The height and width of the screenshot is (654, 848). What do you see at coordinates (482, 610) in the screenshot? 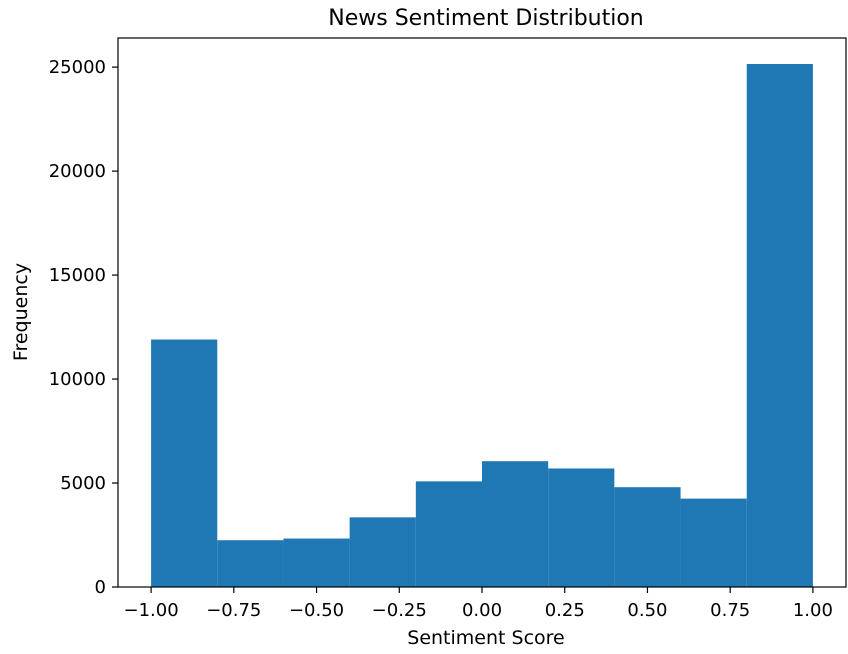
I see `x-tick-label: 0.00` at bounding box center [482, 610].